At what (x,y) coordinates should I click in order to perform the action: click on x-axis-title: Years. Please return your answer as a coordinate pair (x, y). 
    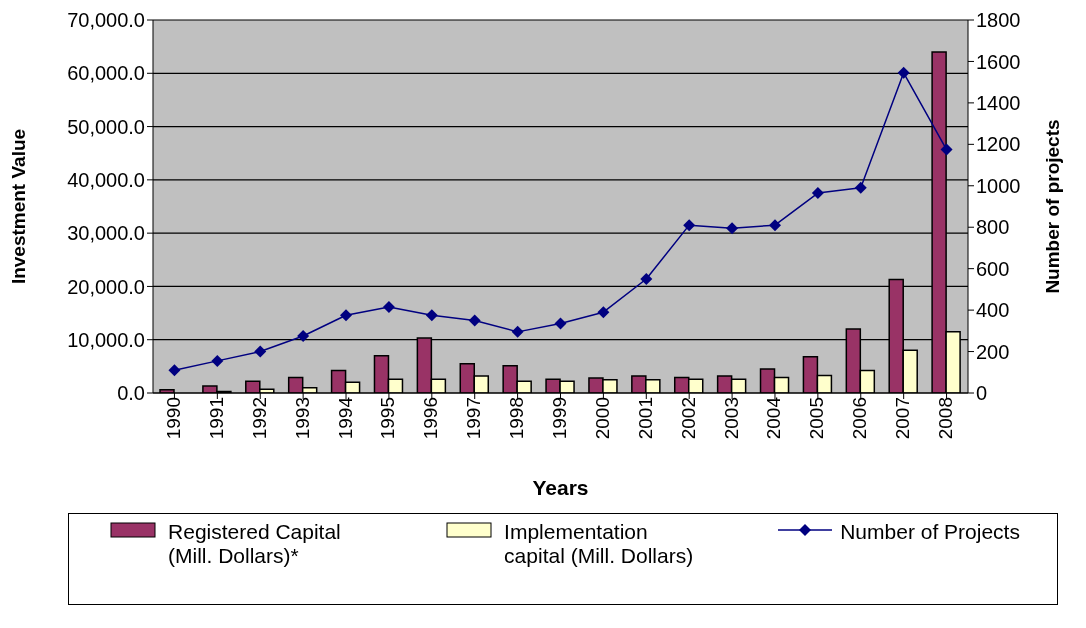
    Looking at the image, I should click on (560, 487).